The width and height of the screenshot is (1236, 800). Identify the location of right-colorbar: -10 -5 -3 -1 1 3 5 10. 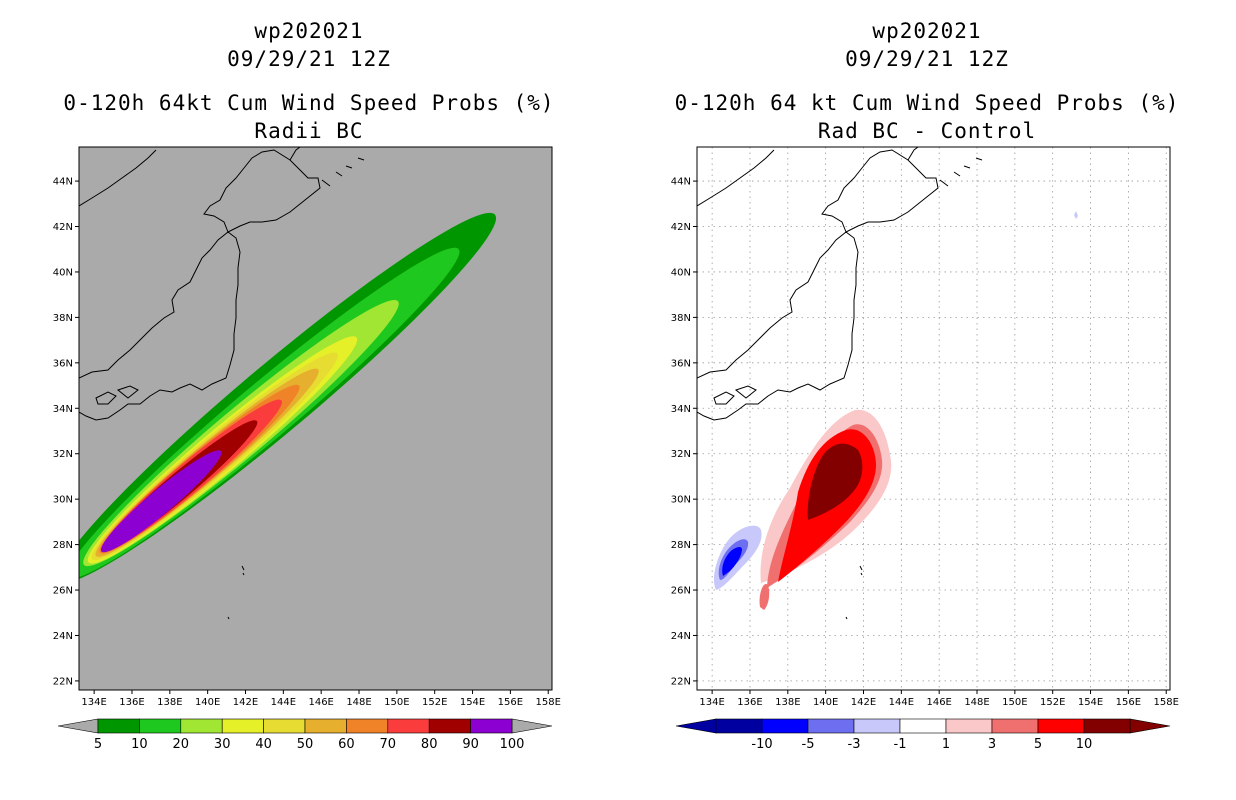
(923, 735).